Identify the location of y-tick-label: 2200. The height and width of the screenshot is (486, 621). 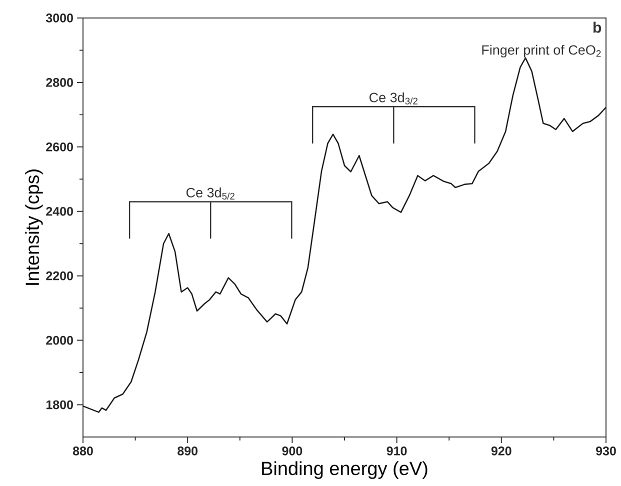
(59, 275).